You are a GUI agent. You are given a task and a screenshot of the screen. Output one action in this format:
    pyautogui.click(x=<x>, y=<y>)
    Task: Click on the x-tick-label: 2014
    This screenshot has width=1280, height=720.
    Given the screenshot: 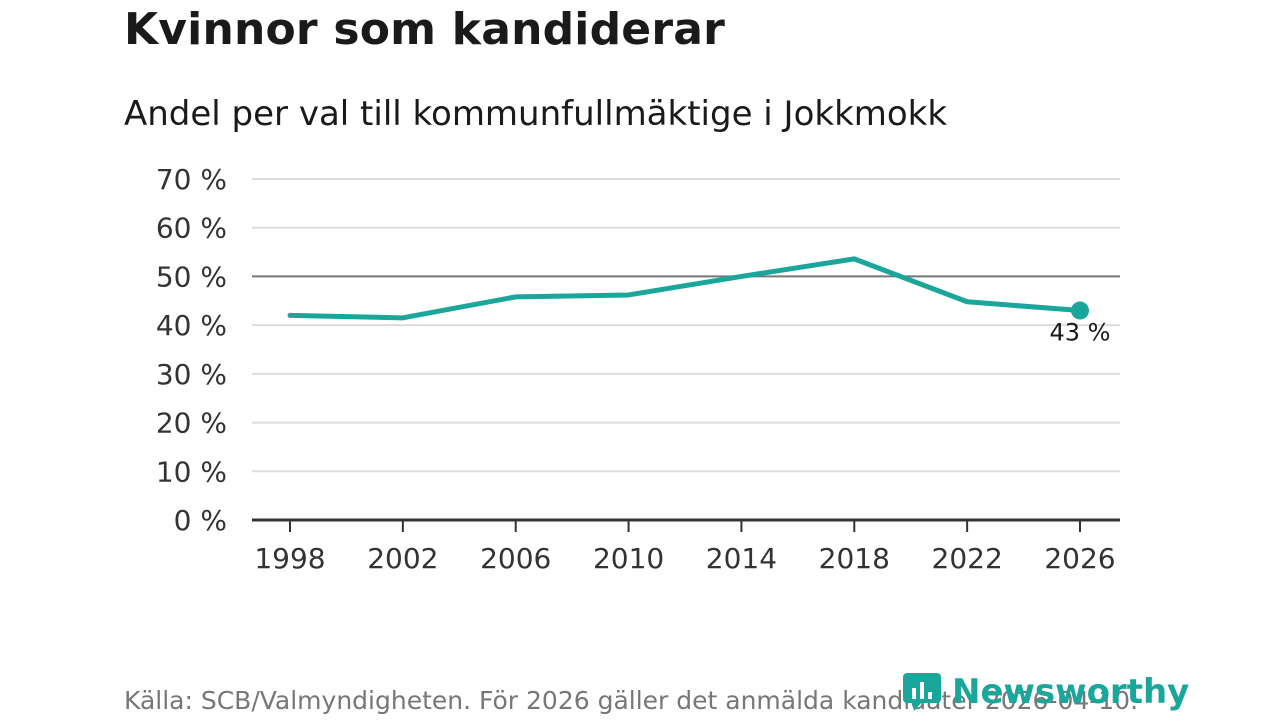 What is the action you would take?
    pyautogui.click(x=741, y=558)
    